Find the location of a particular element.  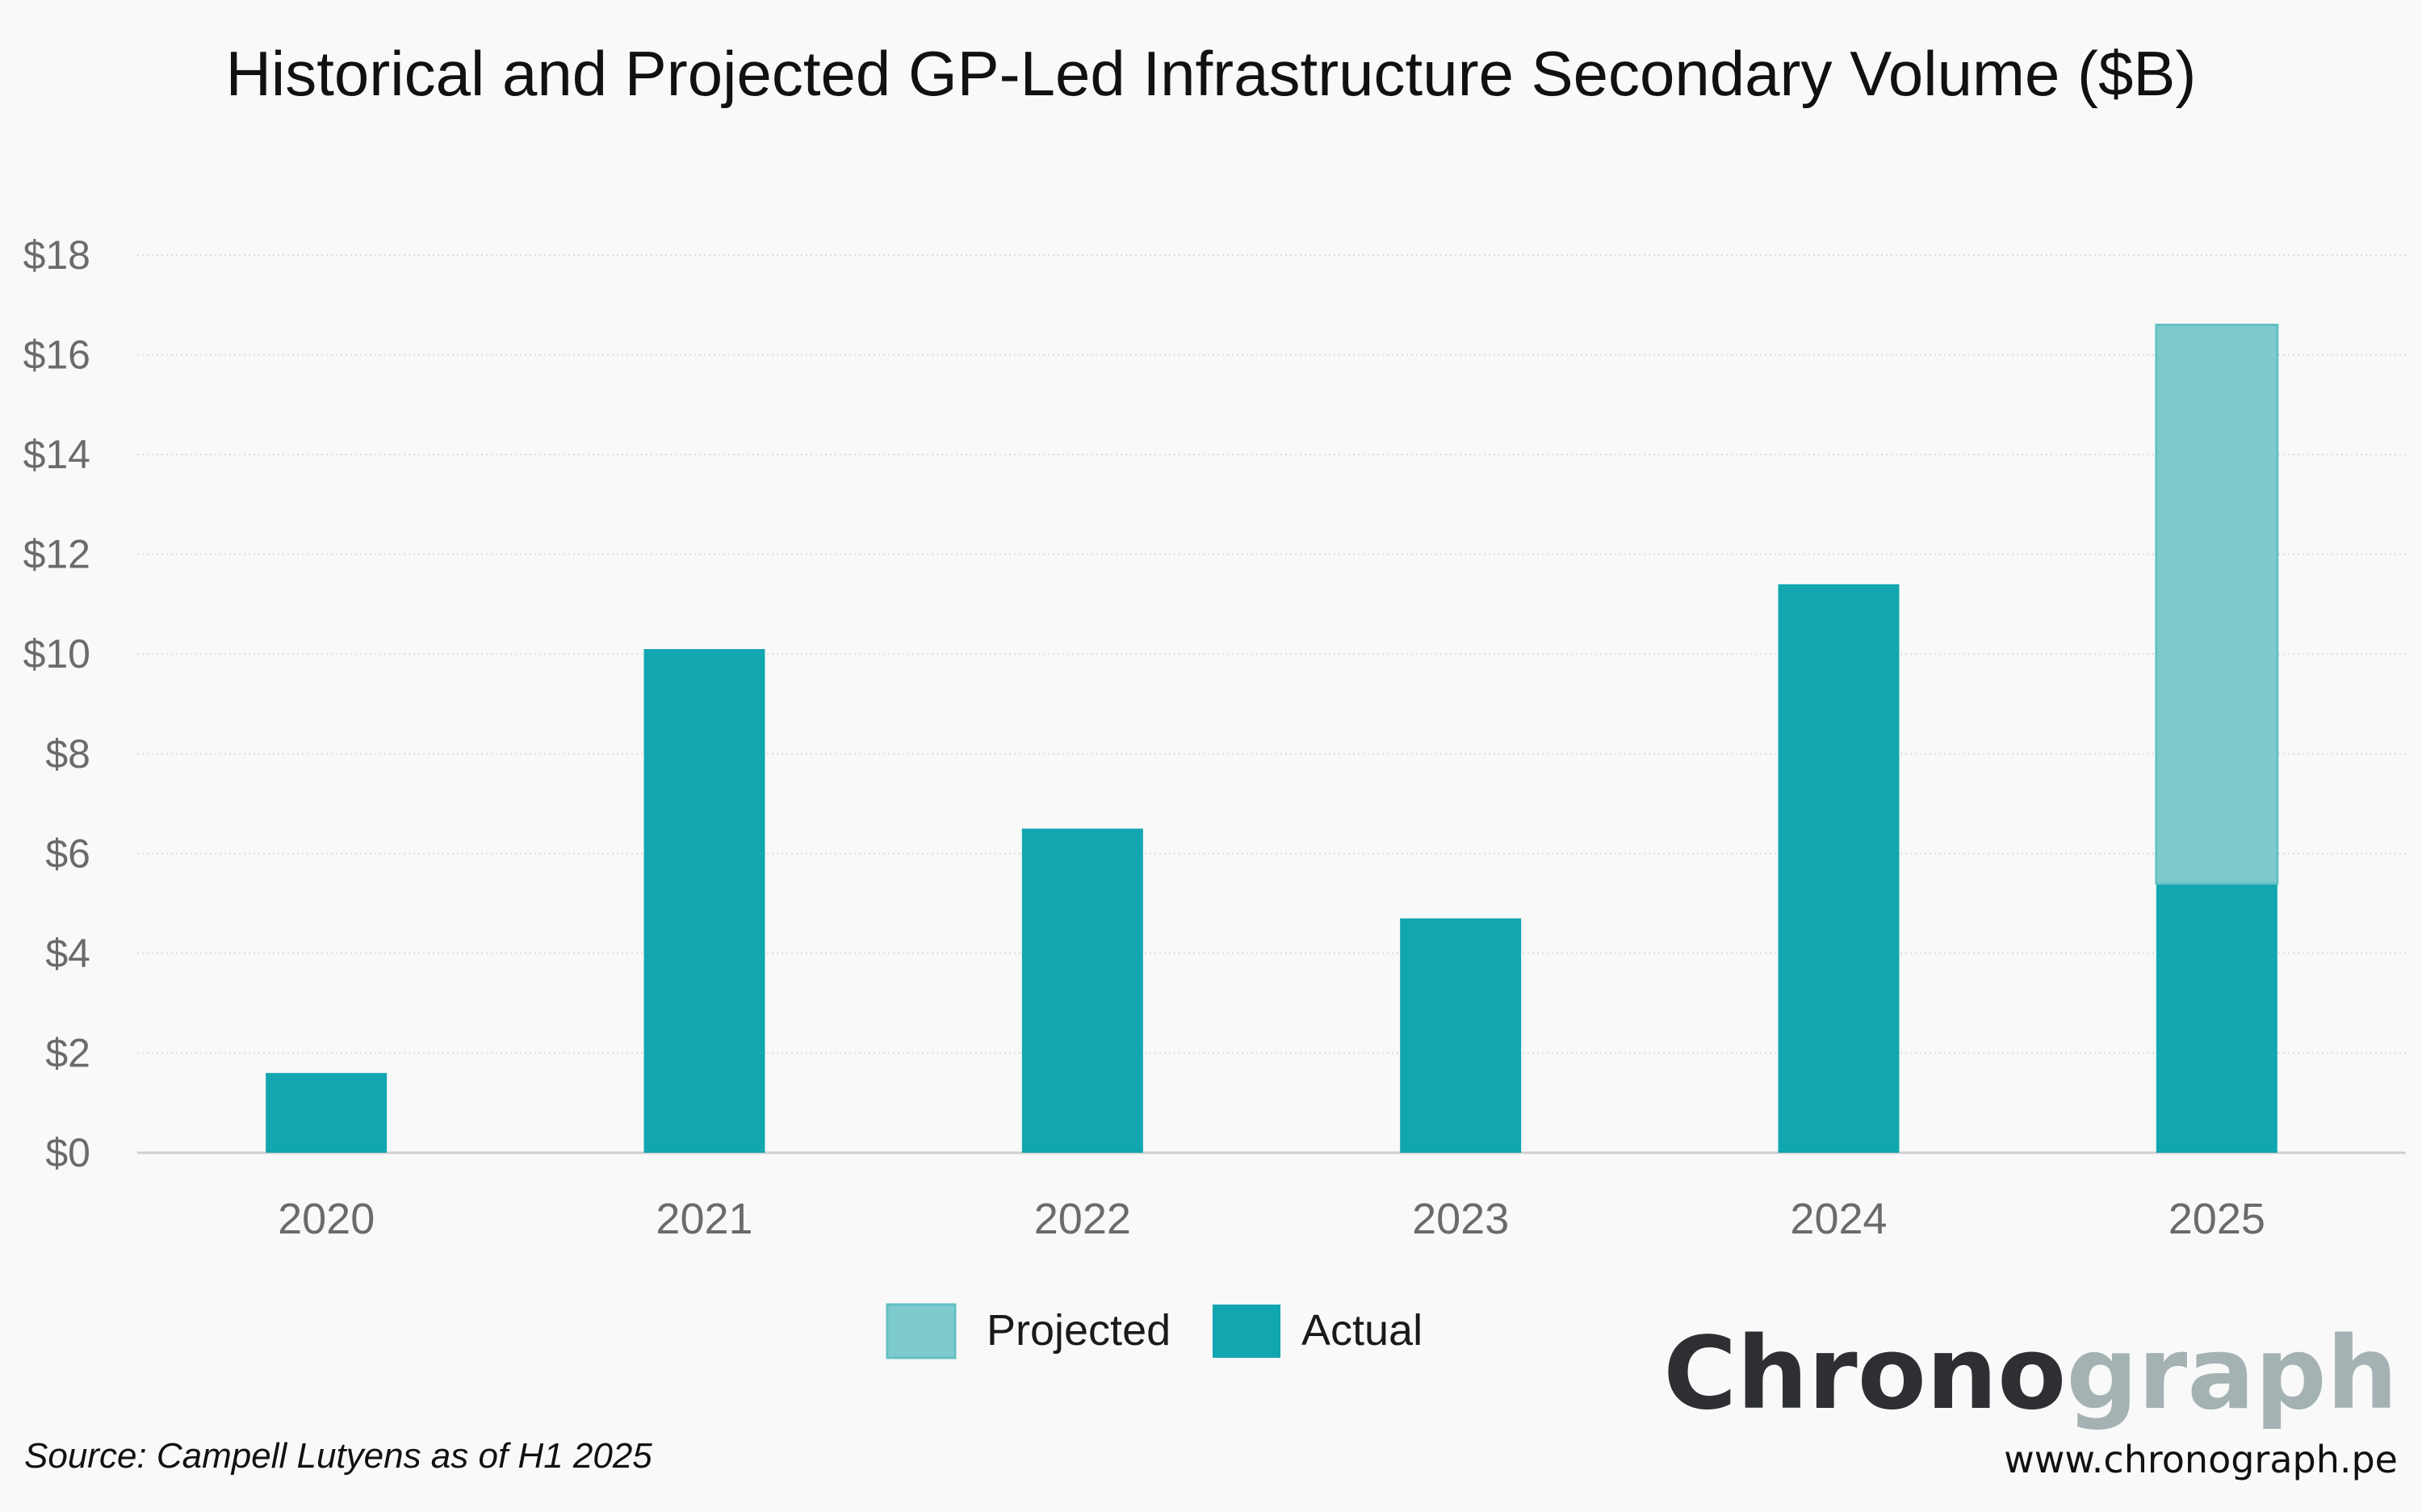

y-tick-label: $8 is located at coordinates (67, 754).